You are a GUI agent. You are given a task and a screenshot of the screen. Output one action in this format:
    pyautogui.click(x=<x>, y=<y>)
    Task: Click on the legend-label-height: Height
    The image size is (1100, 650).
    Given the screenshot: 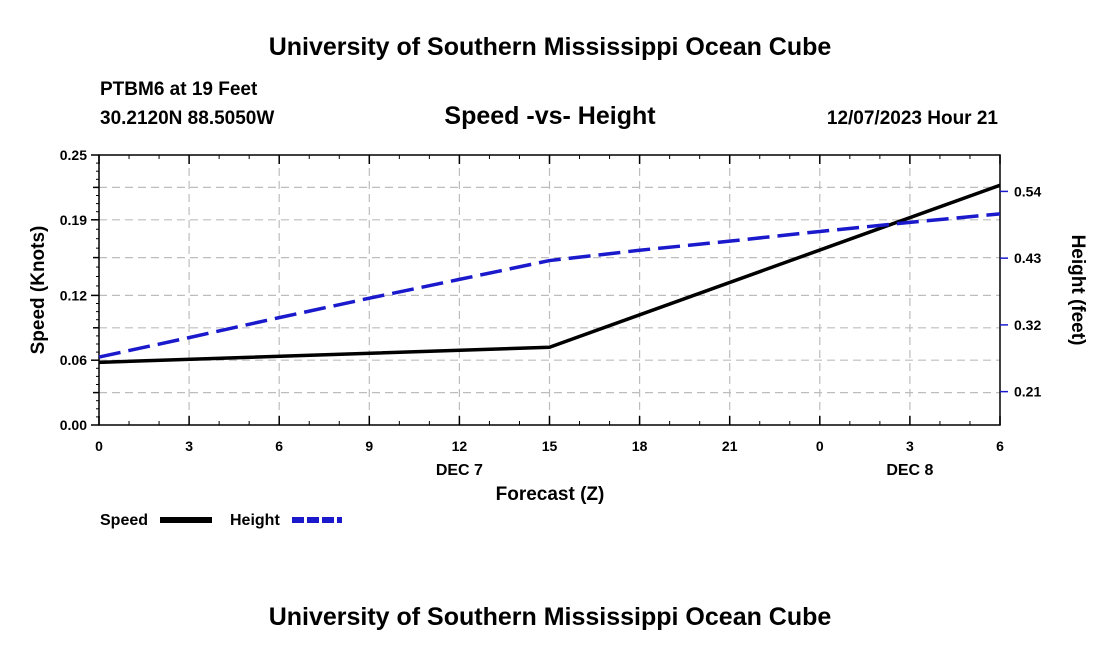 What is the action you would take?
    pyautogui.click(x=255, y=520)
    